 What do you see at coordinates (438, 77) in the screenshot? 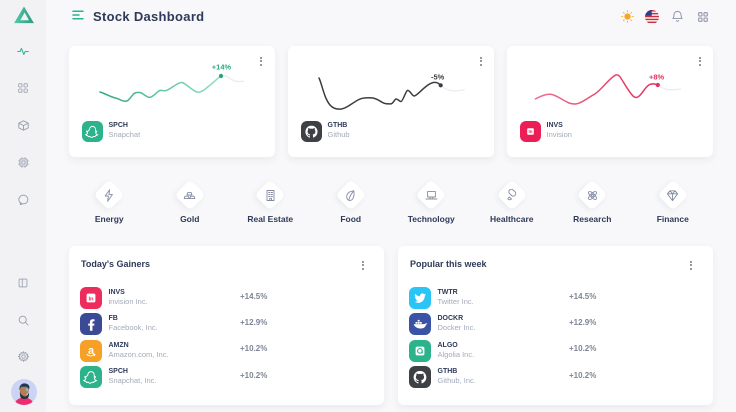
I see `svg-text: -5%` at bounding box center [438, 77].